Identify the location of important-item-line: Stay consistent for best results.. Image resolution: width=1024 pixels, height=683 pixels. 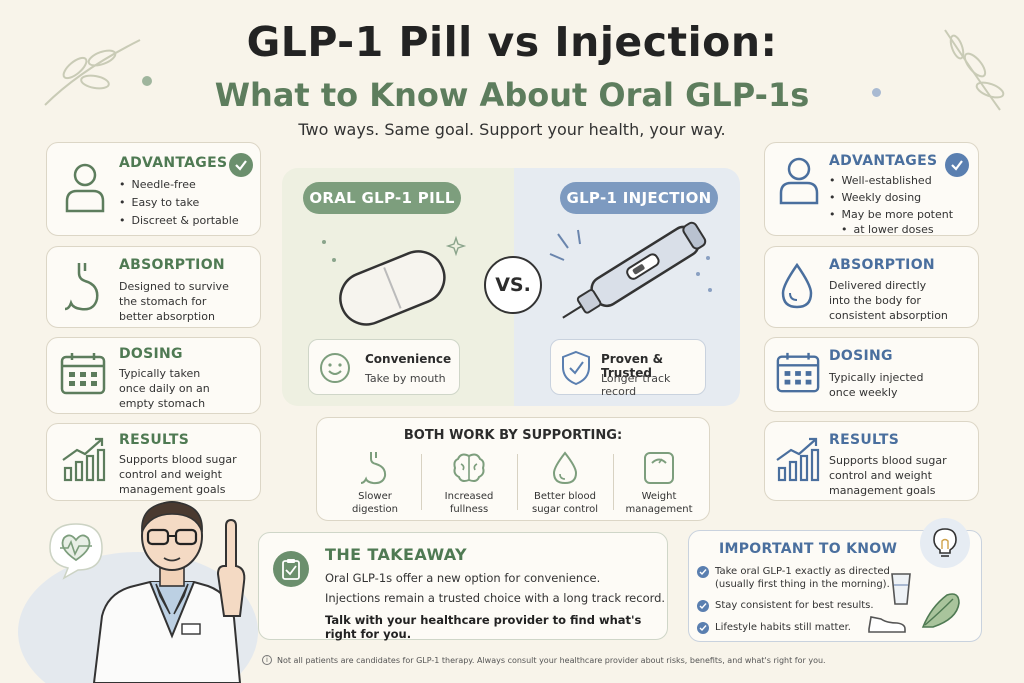
(794, 605).